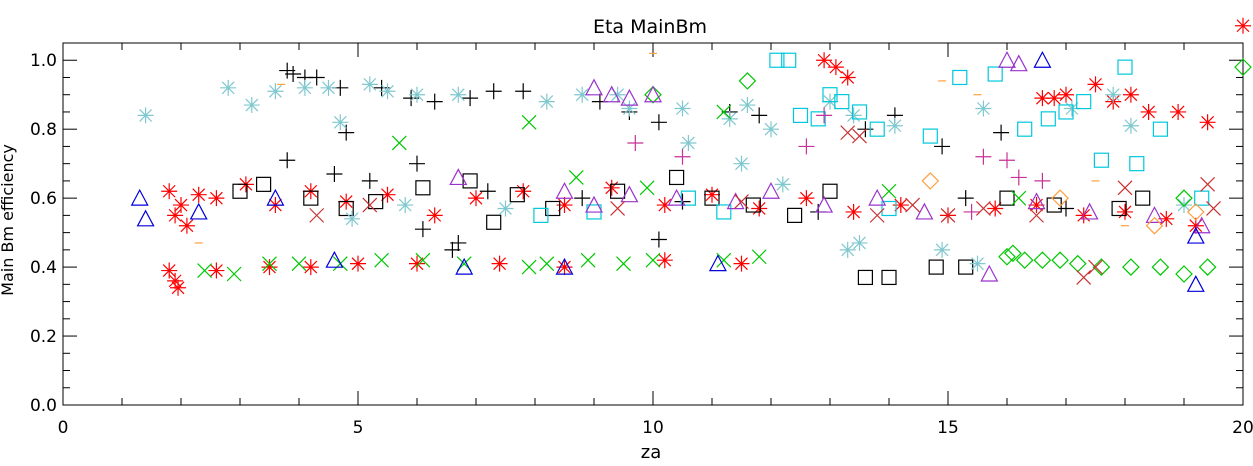 The width and height of the screenshot is (1253, 466). What do you see at coordinates (43, 199) in the screenshot?
I see `y-tick-label: 0.6` at bounding box center [43, 199].